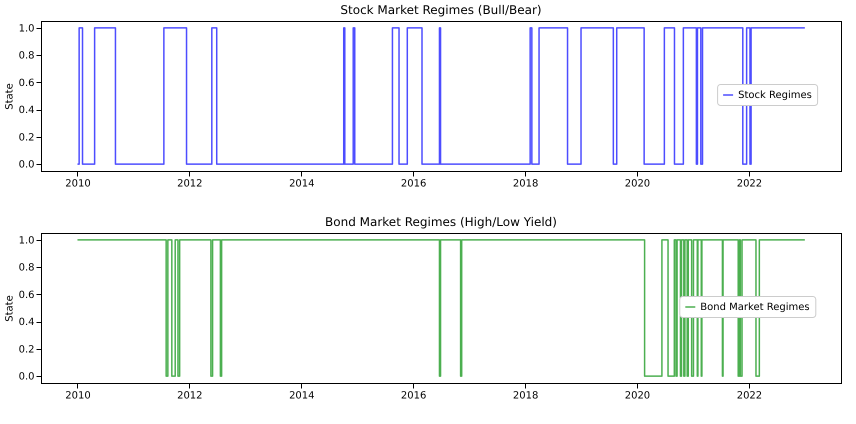 This screenshot has height=424, width=856. Describe the element at coordinates (755, 307) in the screenshot. I see `legend-label: Bond Market Regimes` at that location.